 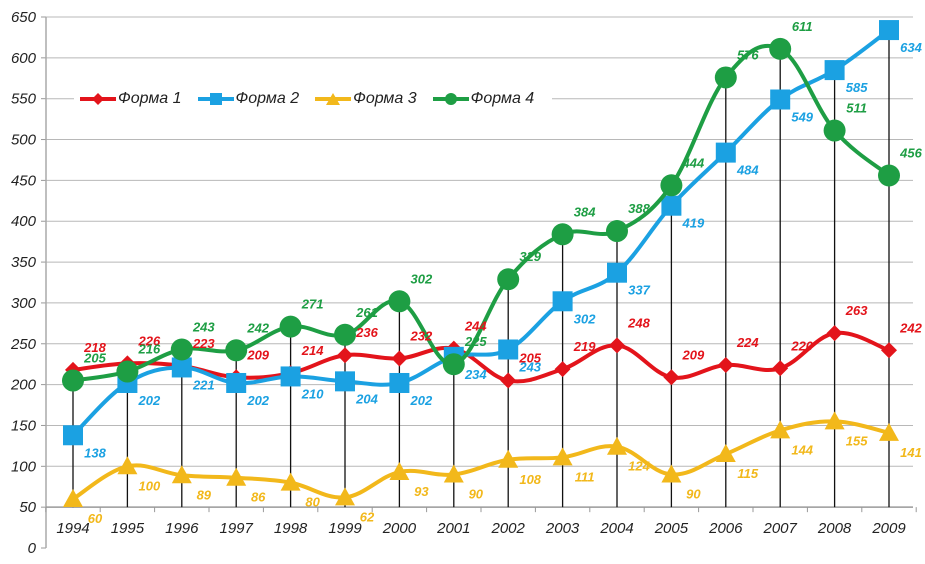 I want to click on data-label: 220, so click(x=801, y=345).